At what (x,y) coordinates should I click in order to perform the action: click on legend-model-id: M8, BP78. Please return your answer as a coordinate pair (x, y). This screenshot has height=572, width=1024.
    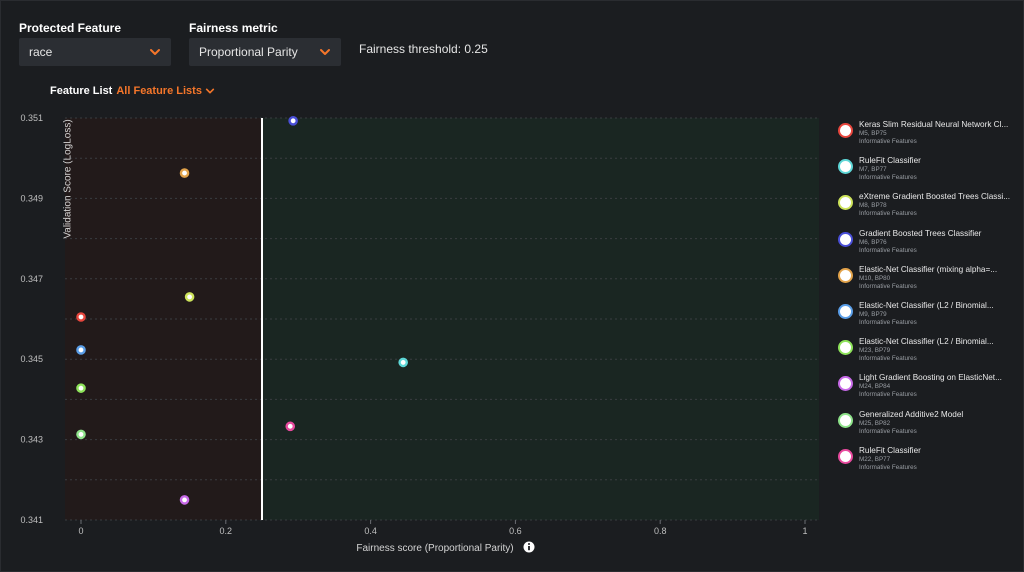
    Looking at the image, I should click on (873, 206).